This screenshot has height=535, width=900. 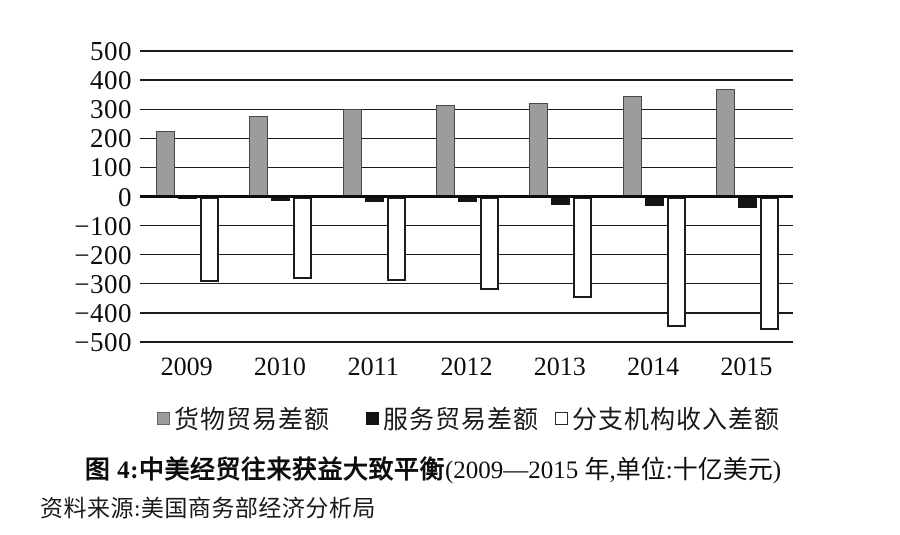 I want to click on figure-caption: 图 4:中美经贸往来获益大致平衡(2009—2015 年,单位:十亿美元), so click(x=433, y=468).